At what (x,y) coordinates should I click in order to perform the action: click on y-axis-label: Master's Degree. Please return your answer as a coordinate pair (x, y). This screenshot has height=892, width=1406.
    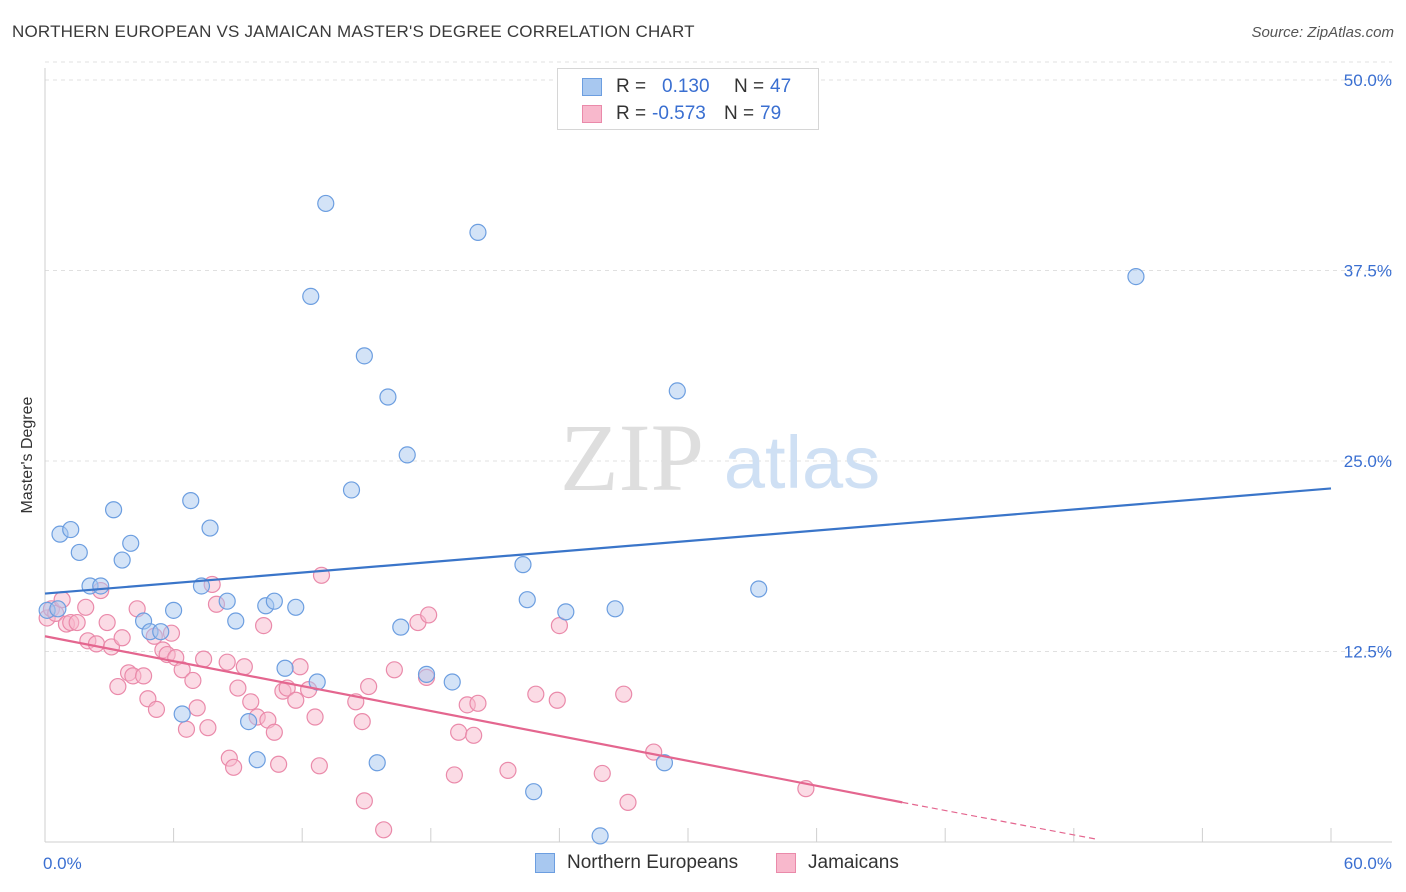
    Looking at the image, I should click on (27, 455).